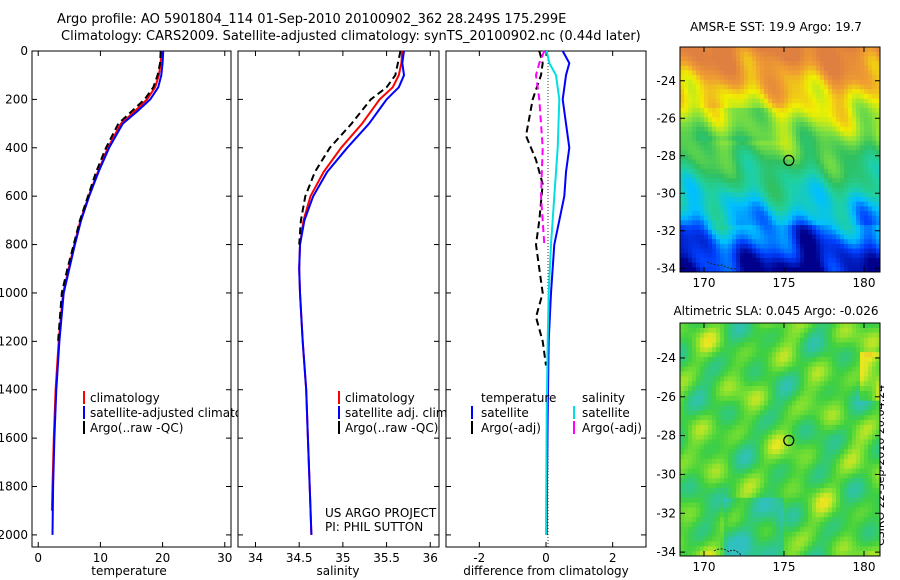 The image size is (900, 580). What do you see at coordinates (14, 293) in the screenshot?
I see `y-tick-label: 1000` at bounding box center [14, 293].